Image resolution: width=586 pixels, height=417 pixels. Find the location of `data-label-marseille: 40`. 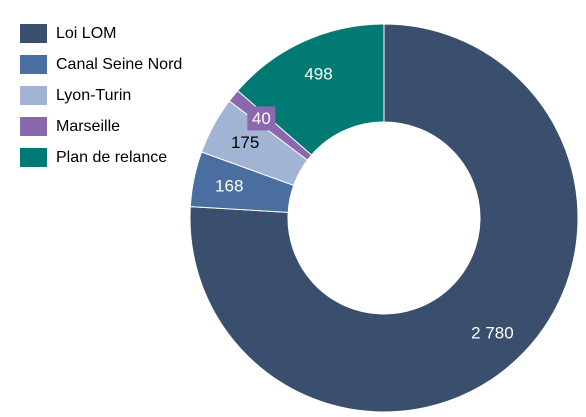

data-label-marseille: 40 is located at coordinates (261, 118).